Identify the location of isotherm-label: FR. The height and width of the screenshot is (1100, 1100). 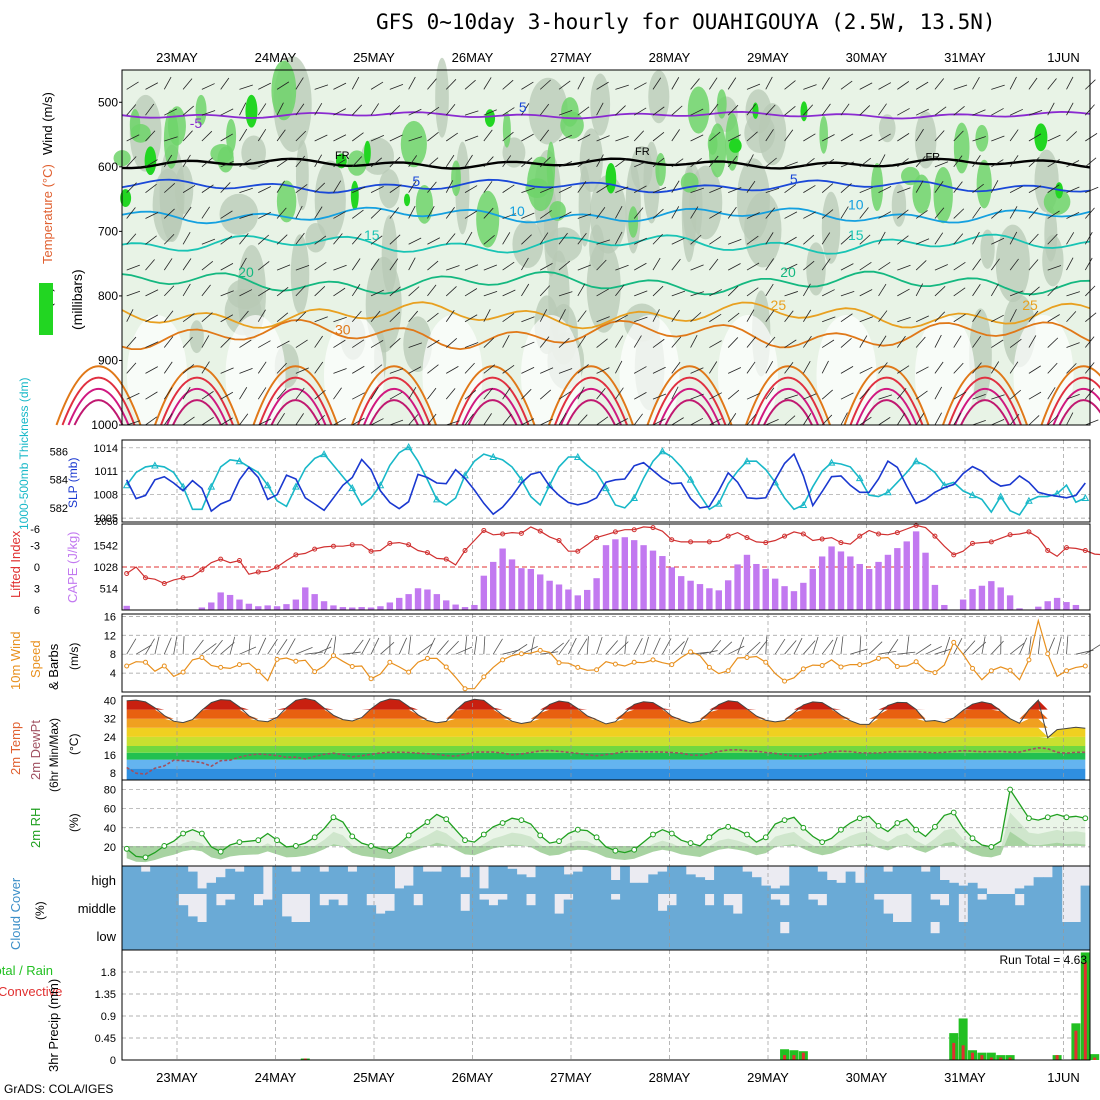
(642, 152).